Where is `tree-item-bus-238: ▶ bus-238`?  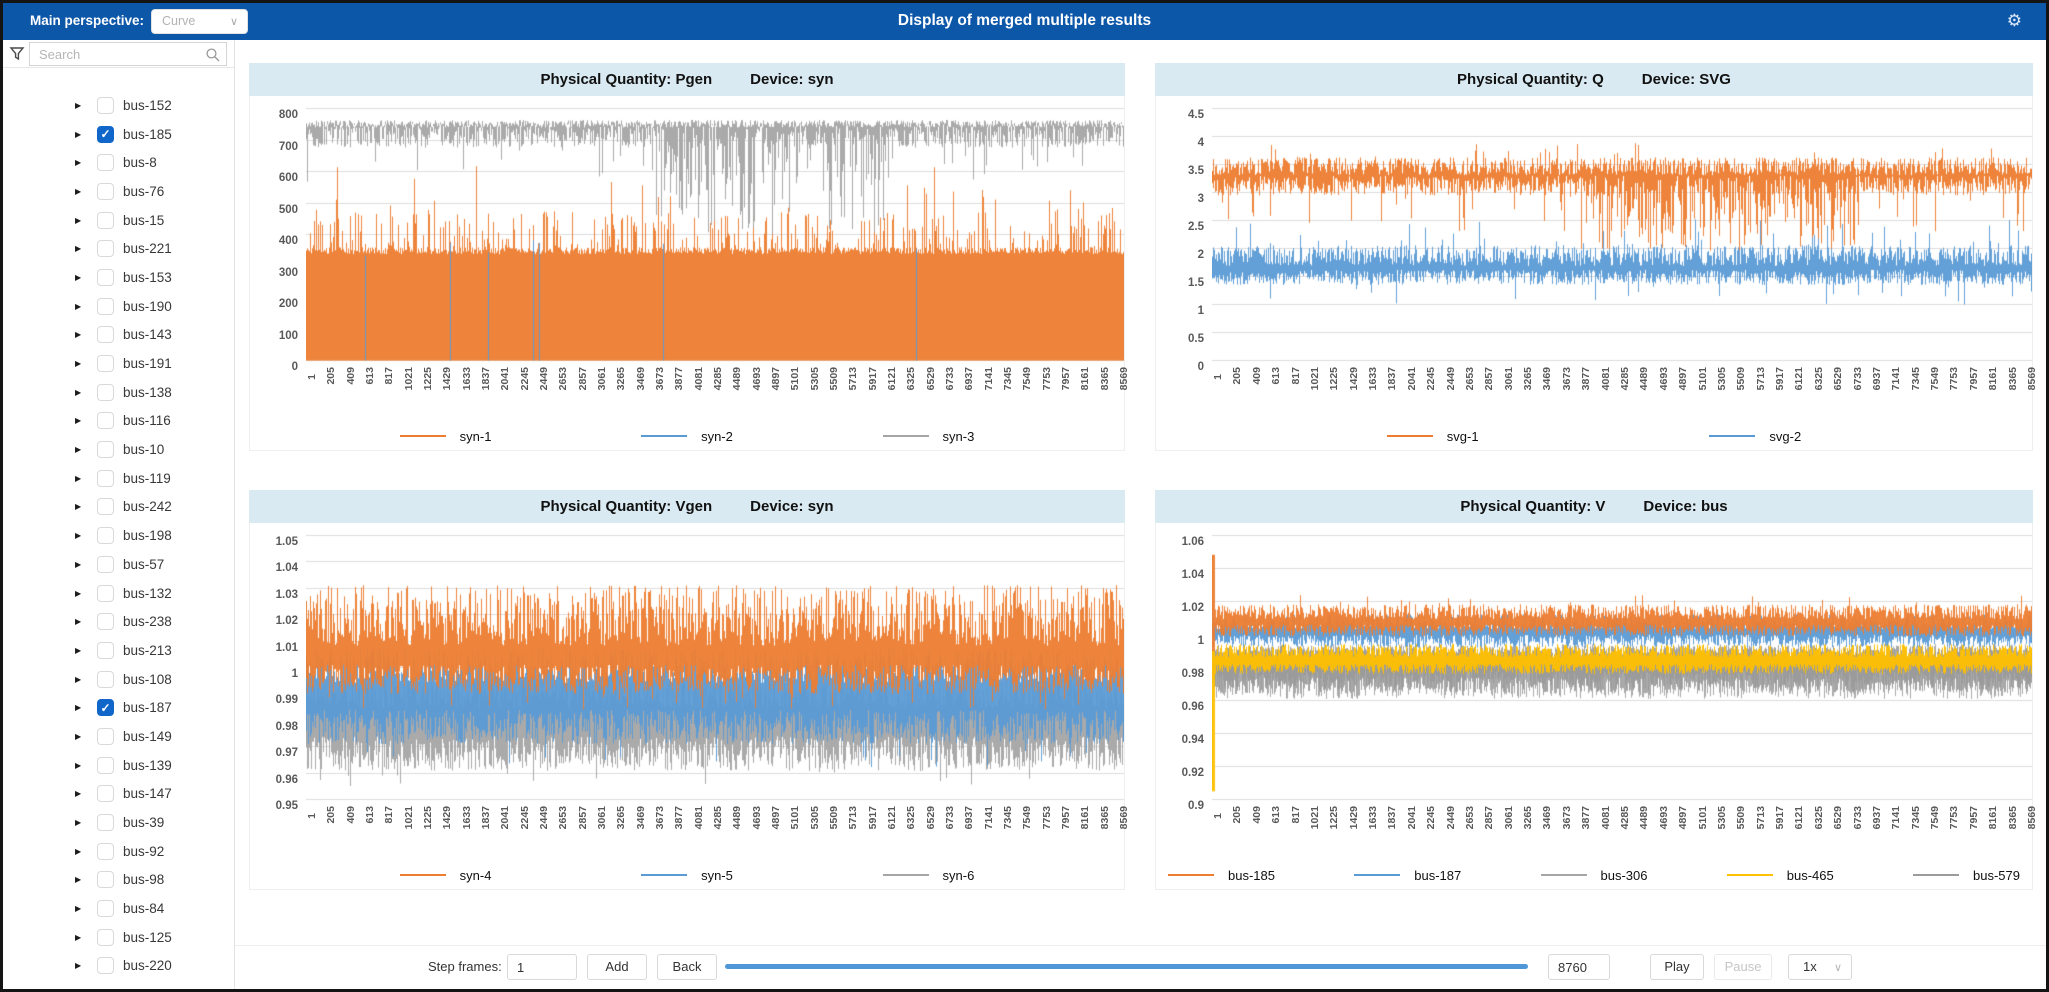 tree-item-bus-238: ▶ bus-238 is located at coordinates (118, 621).